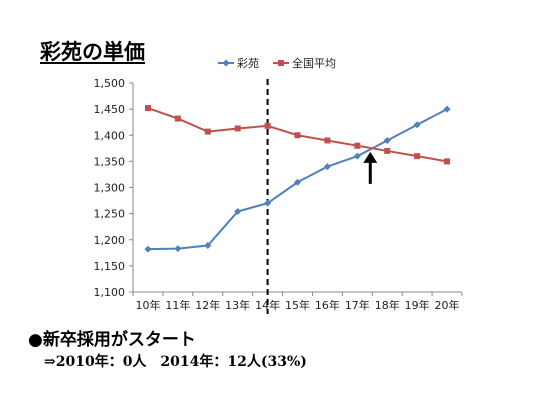 Image resolution: width=540 pixels, height=405 pixels. I want to click on chart-legend: 彩苑 全国平均, so click(277, 63).